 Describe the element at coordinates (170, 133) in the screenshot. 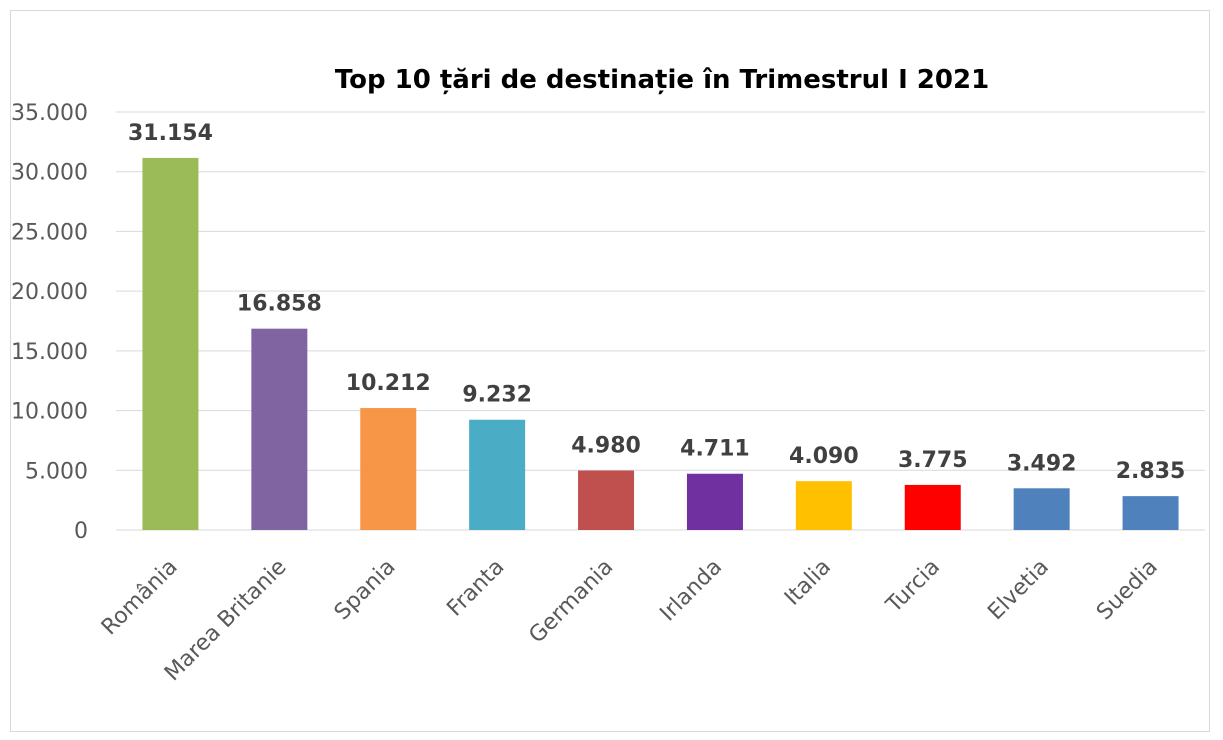

I see `data-label: 31.154` at that location.